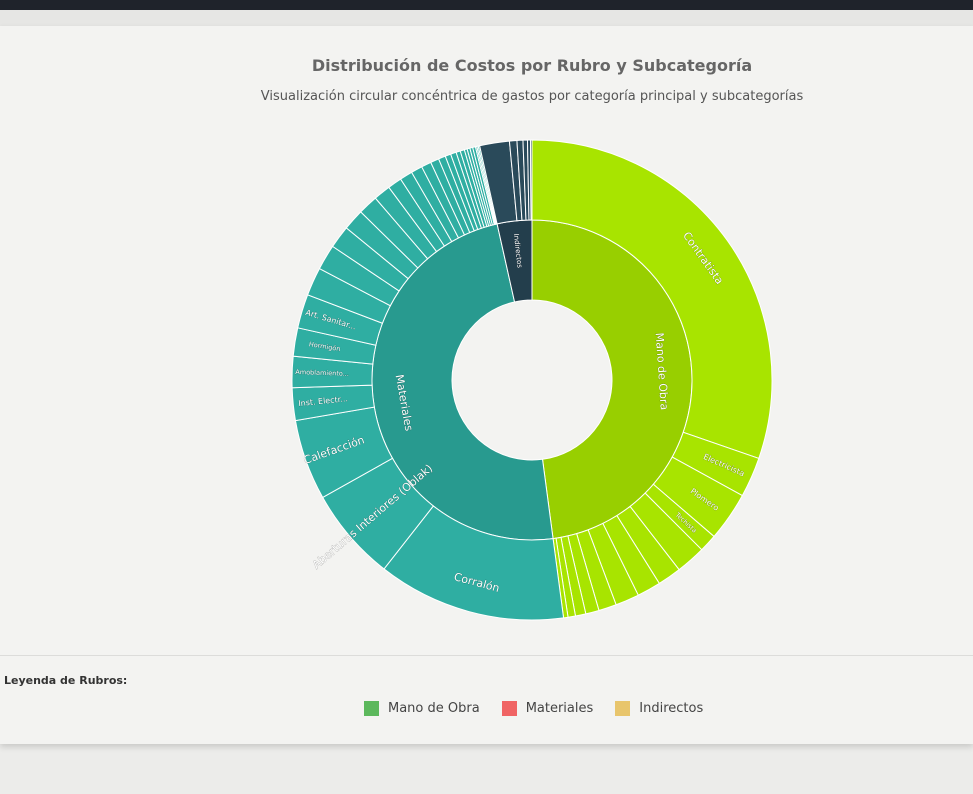 The width and height of the screenshot is (973, 794). What do you see at coordinates (671, 708) in the screenshot?
I see `legend-label: Indirectos` at bounding box center [671, 708].